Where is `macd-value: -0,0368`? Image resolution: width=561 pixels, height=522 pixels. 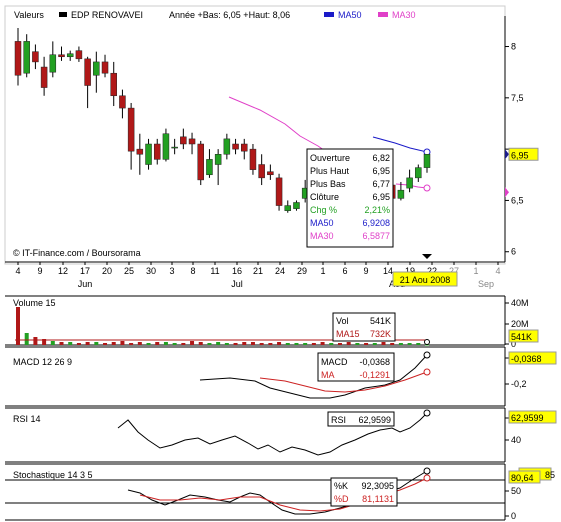 macd-value: -0,0368 is located at coordinates (374, 362).